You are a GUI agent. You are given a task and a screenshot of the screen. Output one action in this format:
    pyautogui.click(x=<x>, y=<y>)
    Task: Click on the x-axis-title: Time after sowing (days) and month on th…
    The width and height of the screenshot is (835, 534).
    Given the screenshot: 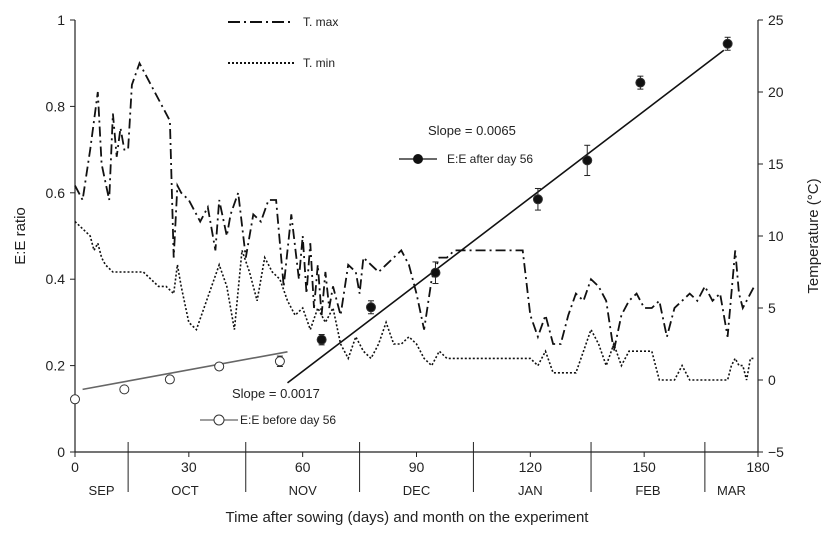 What is the action you would take?
    pyautogui.click(x=408, y=517)
    